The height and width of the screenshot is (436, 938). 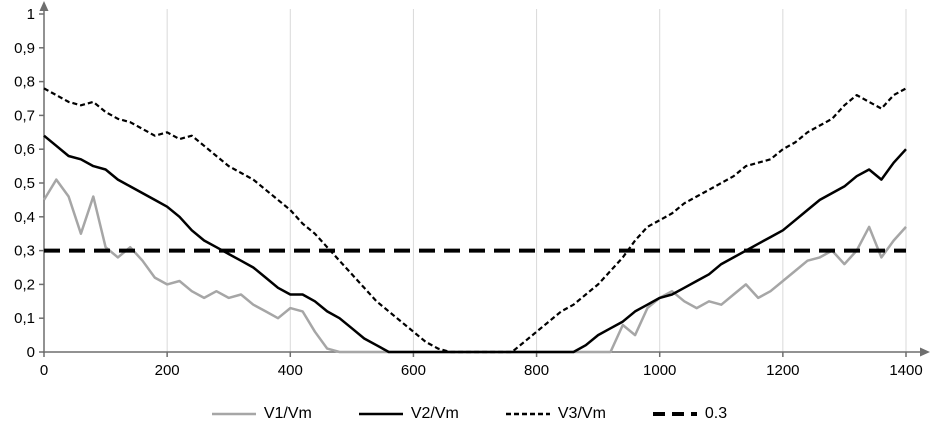 I want to click on legend-item-v1-vm: V1/Vm, so click(x=261, y=414).